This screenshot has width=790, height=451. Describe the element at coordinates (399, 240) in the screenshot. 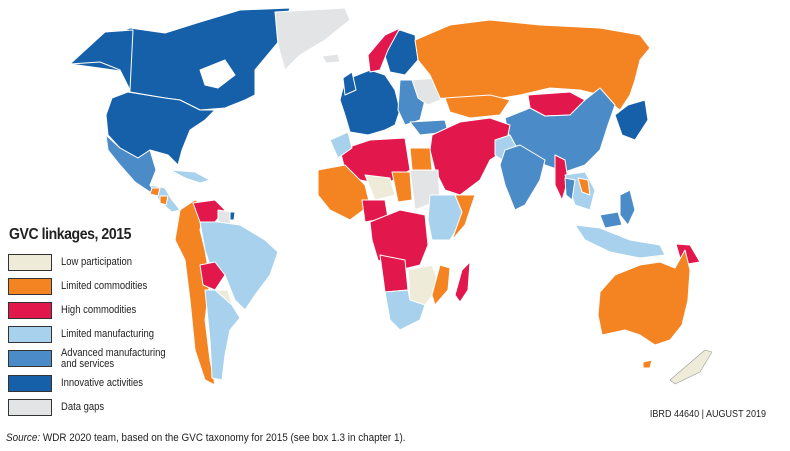

I see `region-central-africa` at that location.